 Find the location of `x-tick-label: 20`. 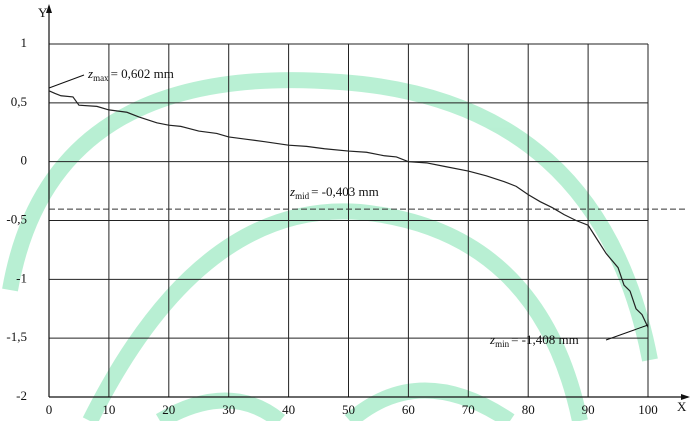

x-tick-label: 20 is located at coordinates (168, 409).